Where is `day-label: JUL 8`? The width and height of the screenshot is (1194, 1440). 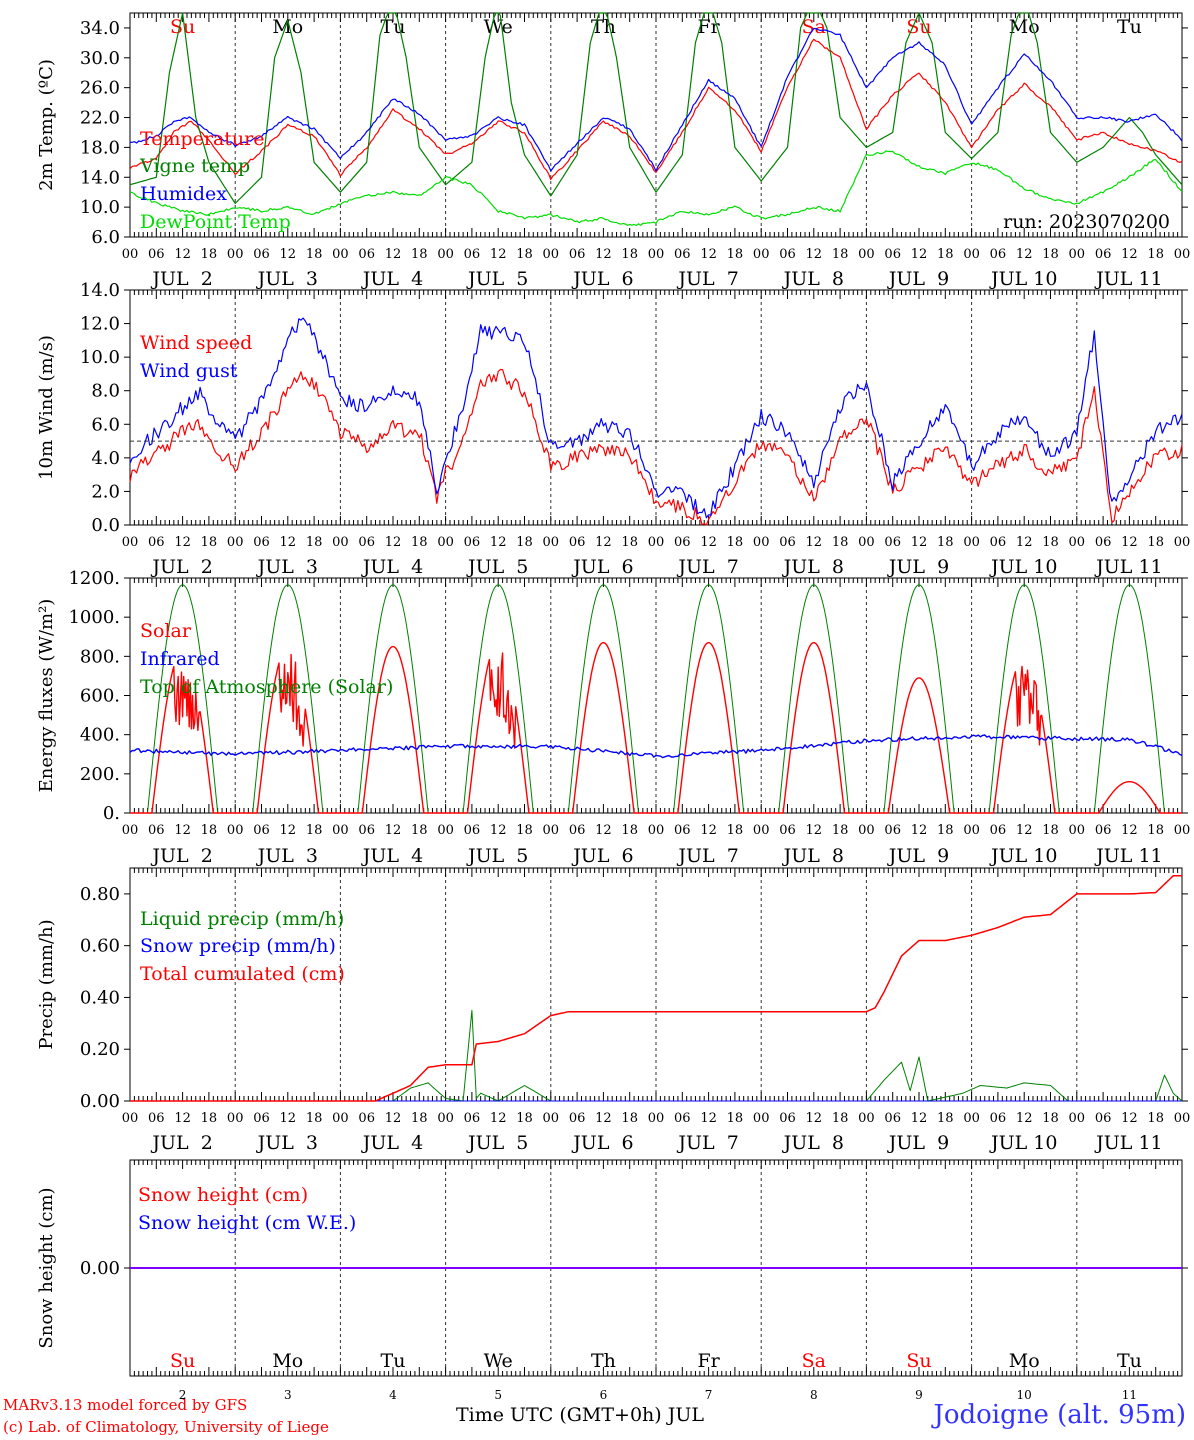
day-label: JUL 8 is located at coordinates (813, 856).